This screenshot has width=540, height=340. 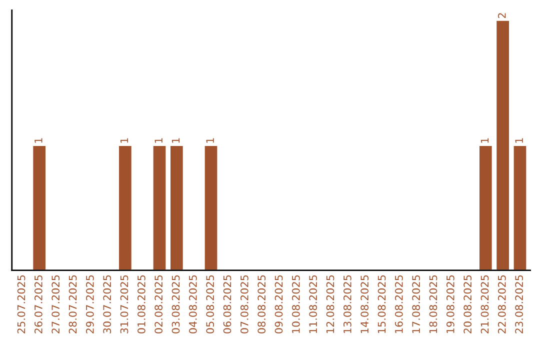 I want to click on x-tick-label: 20.08.2025, so click(x=468, y=304).